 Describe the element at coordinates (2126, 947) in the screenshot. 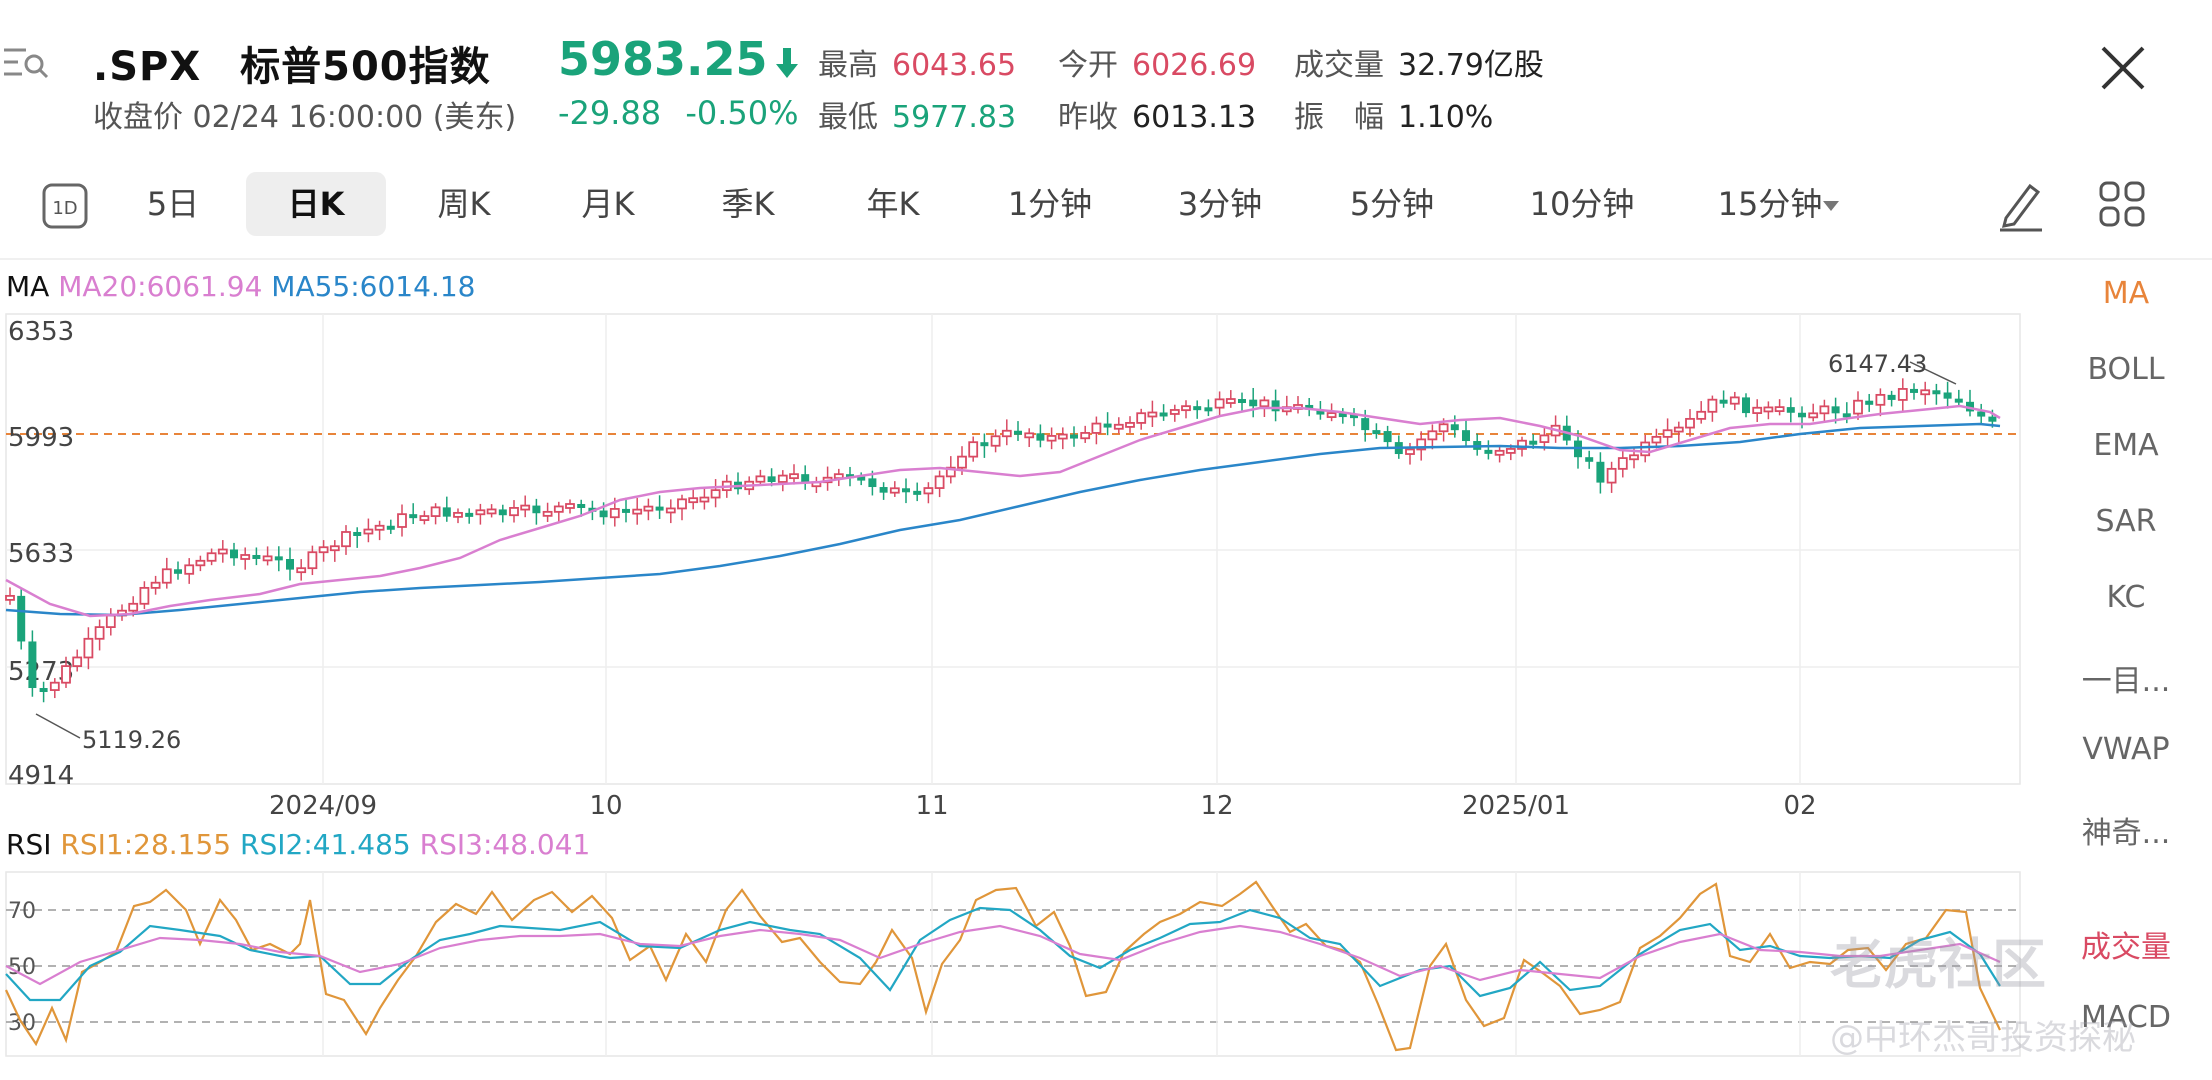

I see `indicator-volume: 成交量` at that location.